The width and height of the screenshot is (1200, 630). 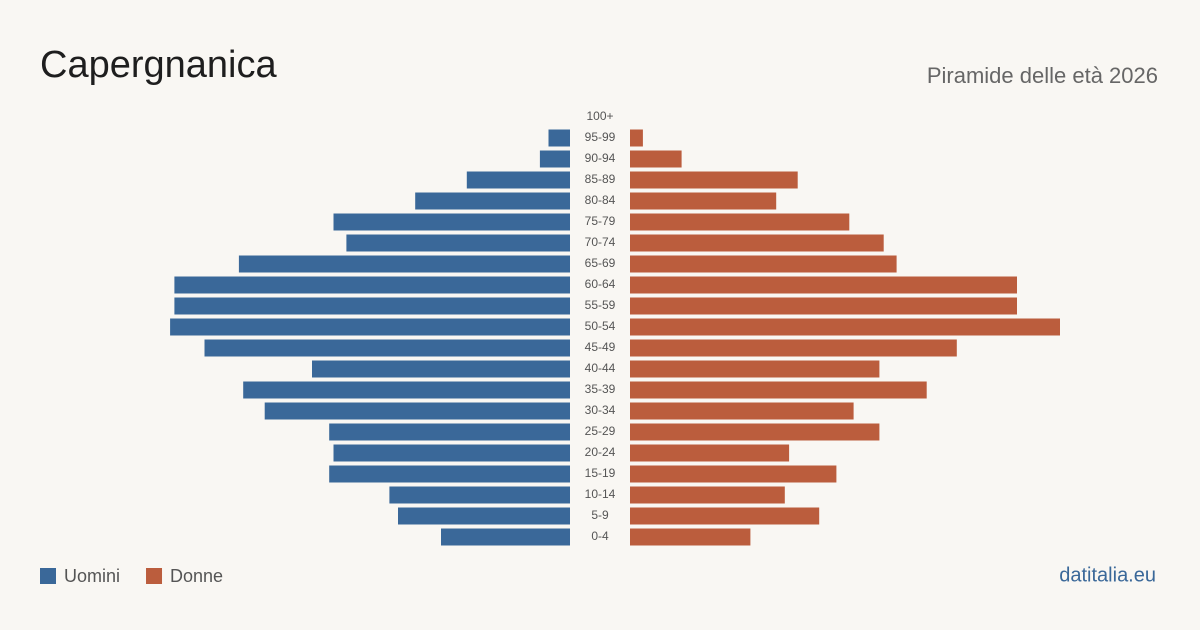 What do you see at coordinates (600, 410) in the screenshot?
I see `age-label: 30-34` at bounding box center [600, 410].